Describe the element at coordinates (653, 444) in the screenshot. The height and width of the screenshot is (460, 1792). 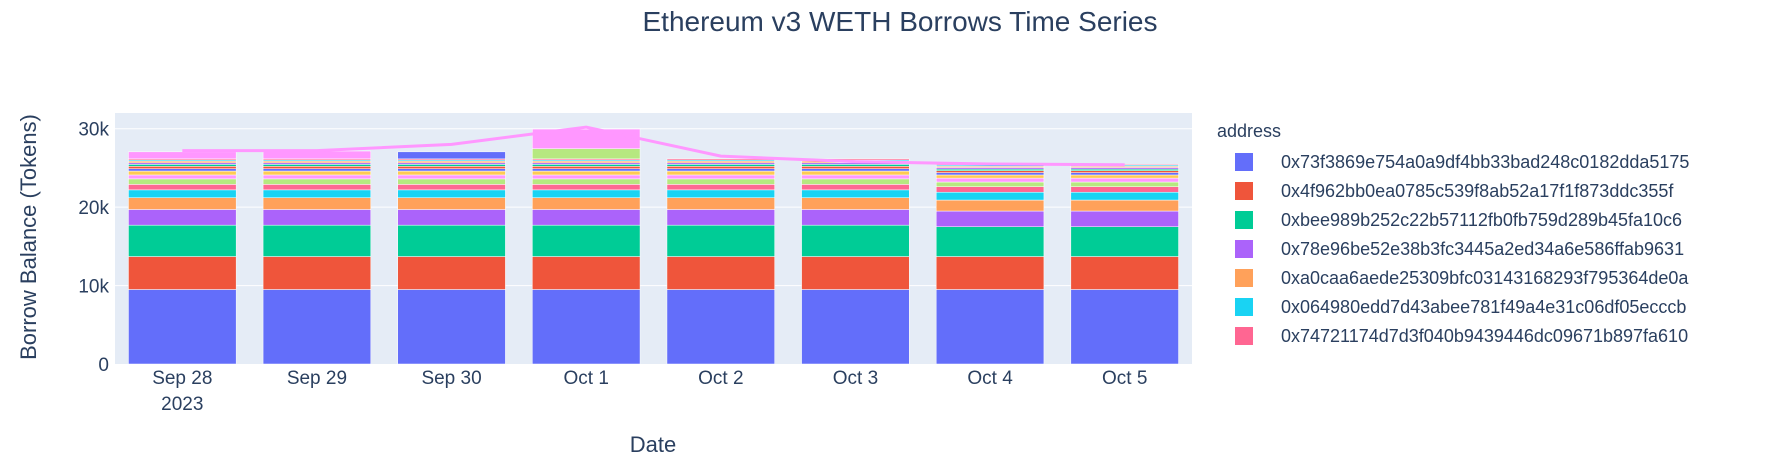
I see `x-axis-label: Date` at that location.